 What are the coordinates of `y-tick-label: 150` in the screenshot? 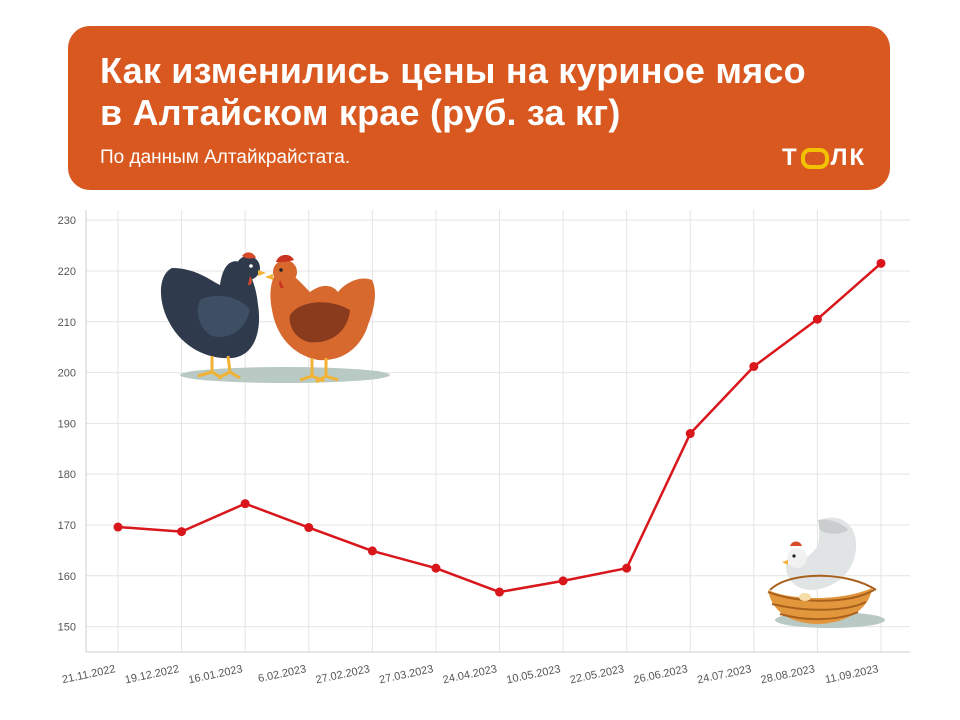 It's located at (67, 628).